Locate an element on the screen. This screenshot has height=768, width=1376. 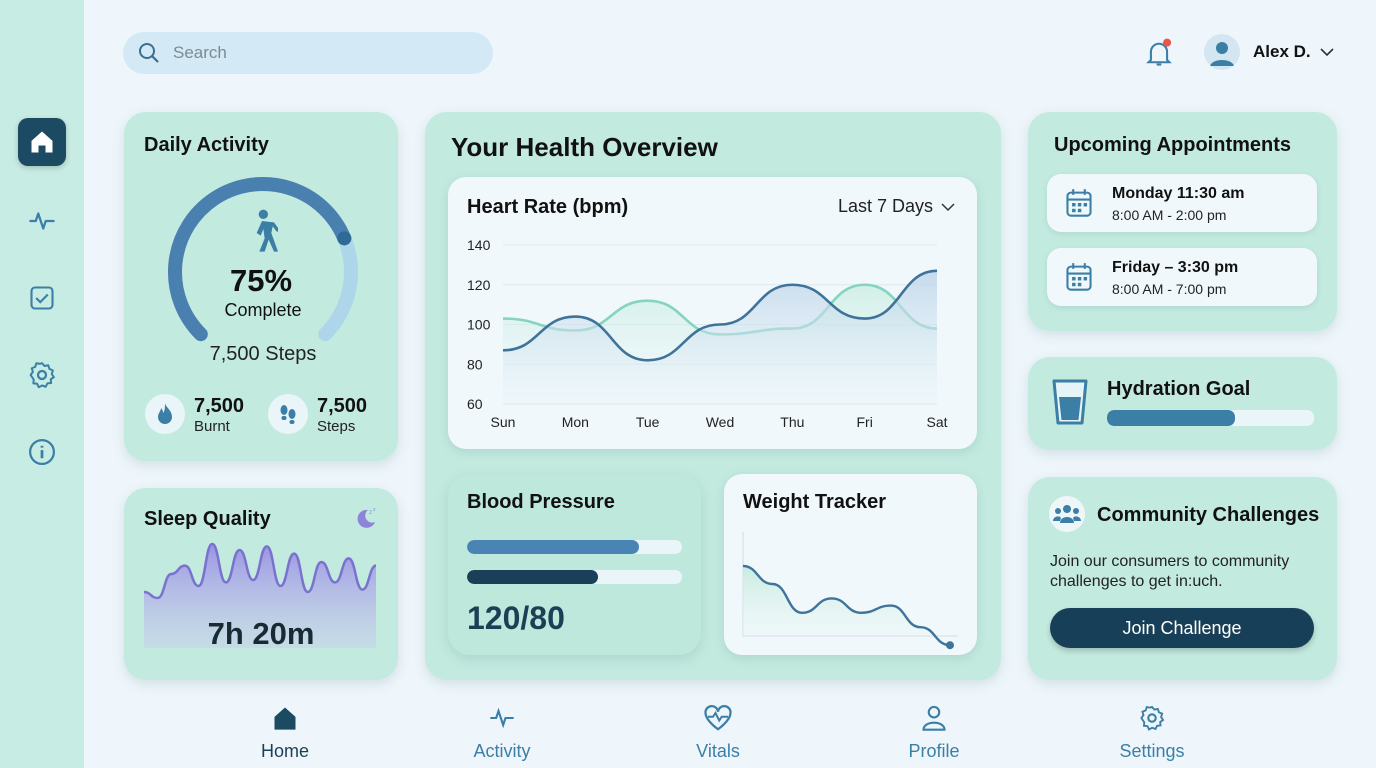
activity-complete-label: Complete is located at coordinates (263, 310).